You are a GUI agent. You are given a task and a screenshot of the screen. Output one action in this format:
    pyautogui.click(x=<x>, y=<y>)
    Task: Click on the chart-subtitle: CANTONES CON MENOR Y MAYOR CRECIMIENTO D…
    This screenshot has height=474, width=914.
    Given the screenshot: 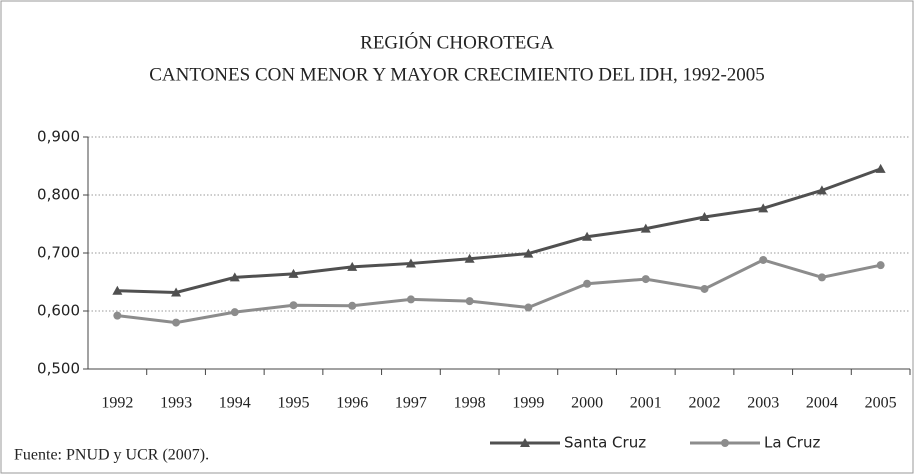 What is the action you would take?
    pyautogui.click(x=457, y=74)
    